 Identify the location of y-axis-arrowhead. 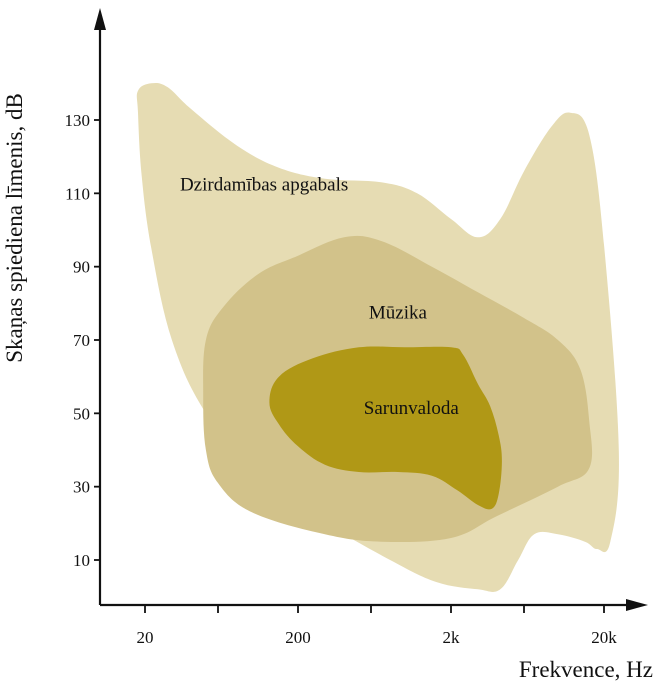
(100, 19).